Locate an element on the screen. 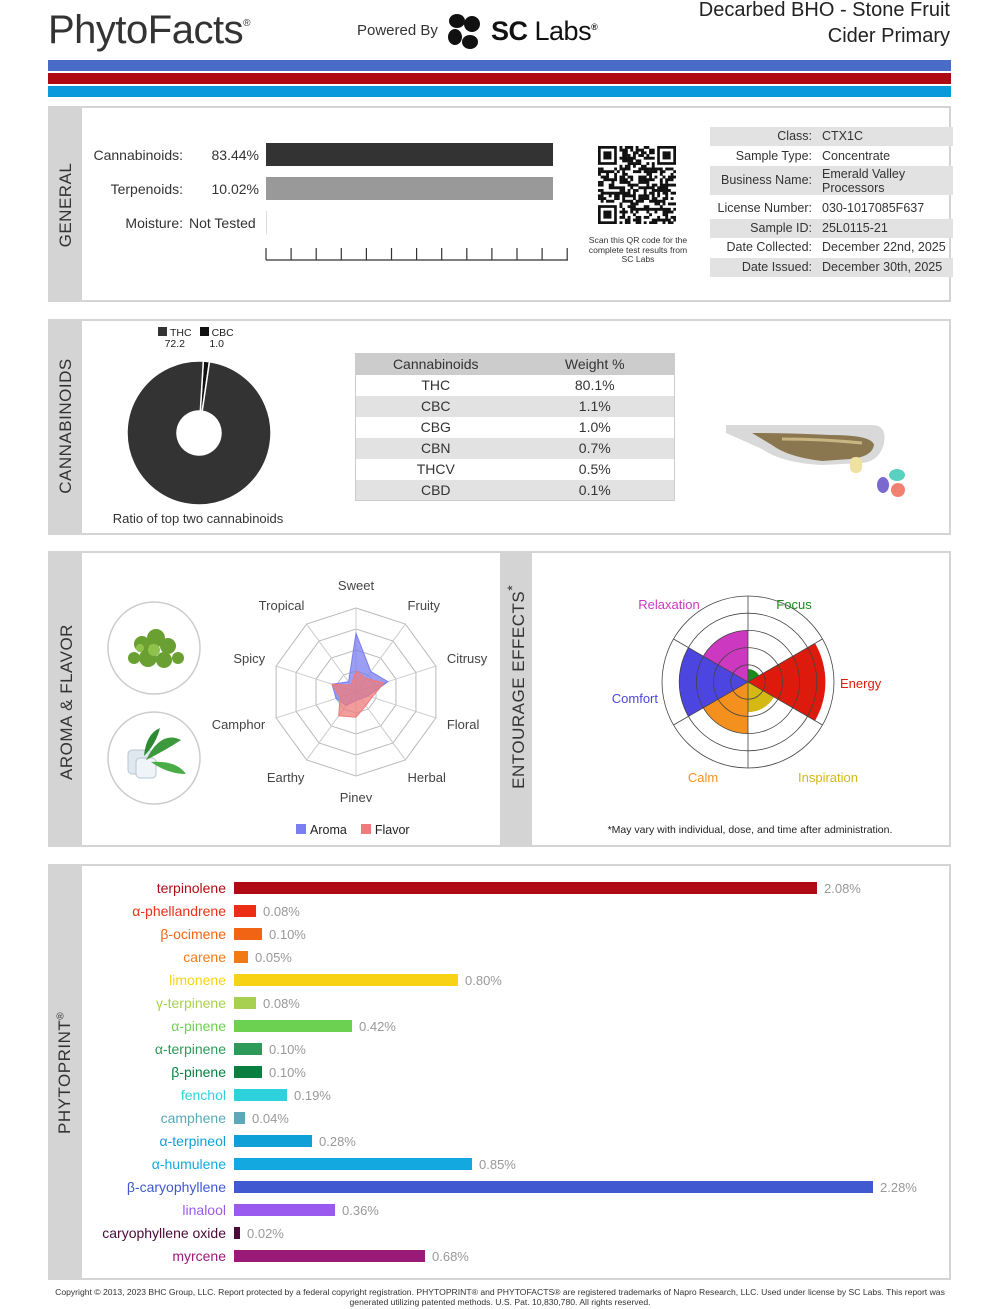  donut-legend-item: CBC 1.0 is located at coordinates (216, 338).